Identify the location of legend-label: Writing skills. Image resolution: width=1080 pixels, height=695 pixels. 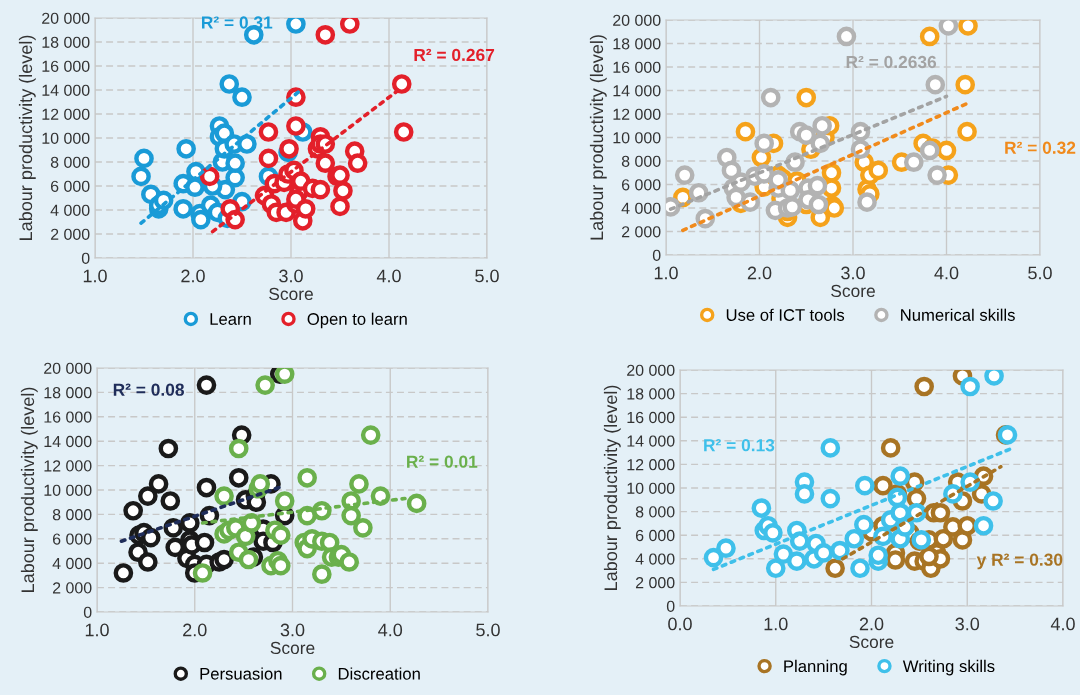
(948, 667).